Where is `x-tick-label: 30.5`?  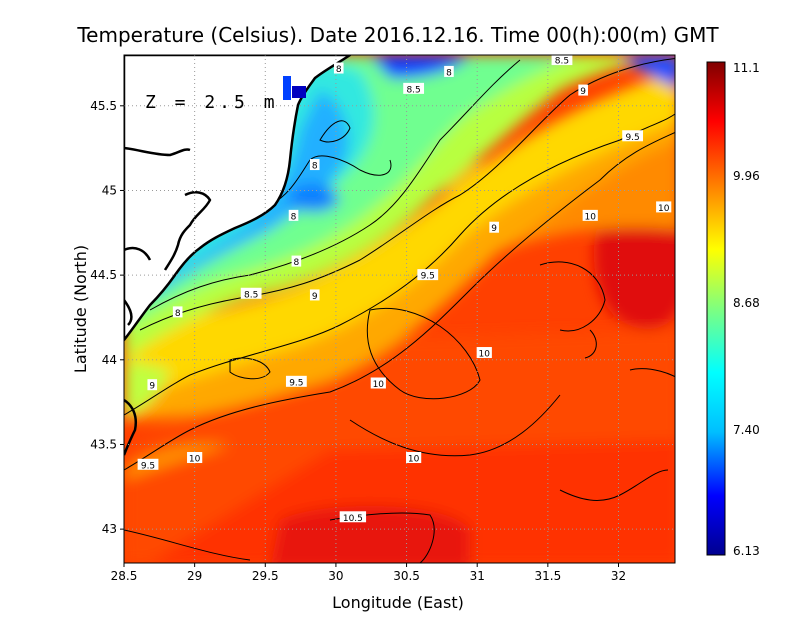 x-tick-label: 30.5 is located at coordinates (406, 576).